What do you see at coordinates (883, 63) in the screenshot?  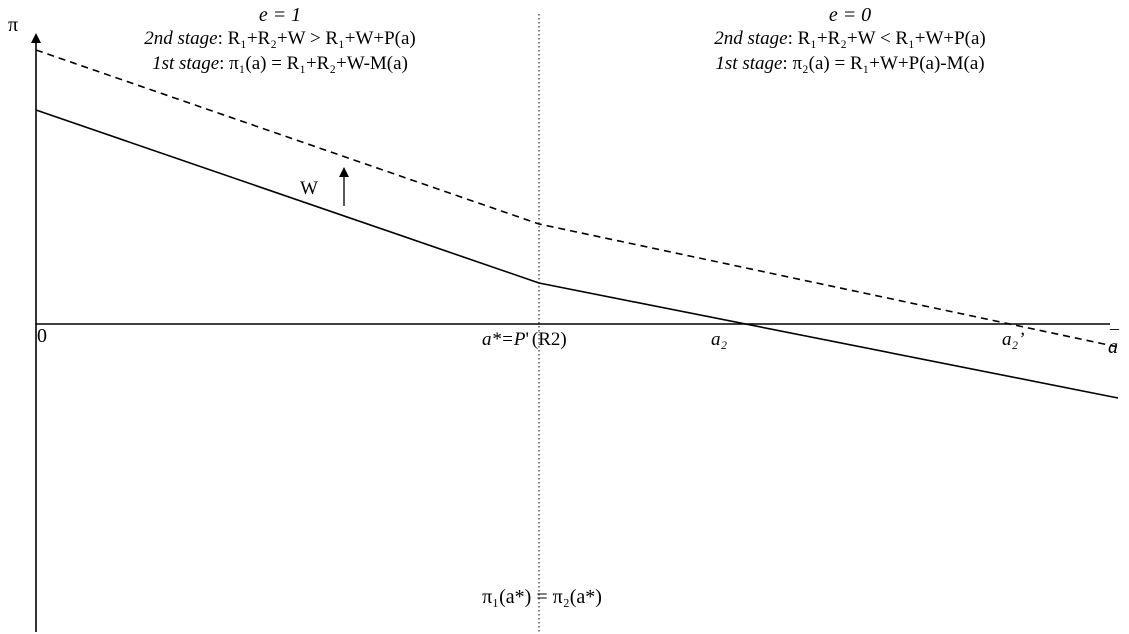 I see `right-stage1-eq: : π₂(a) = R₁+W+P(a)-M(a)` at bounding box center [883, 63].